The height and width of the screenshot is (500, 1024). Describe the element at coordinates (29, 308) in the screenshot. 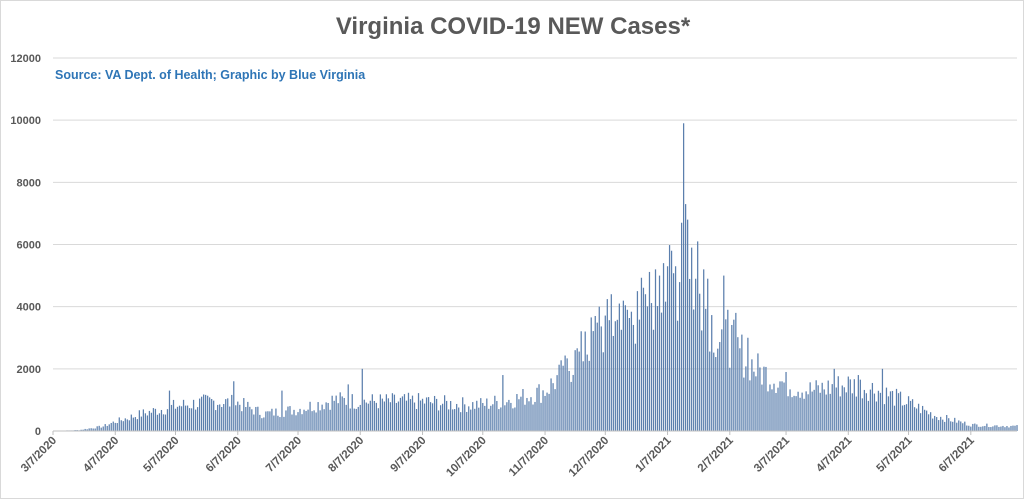

I see `y-tick-label: 4000` at that location.